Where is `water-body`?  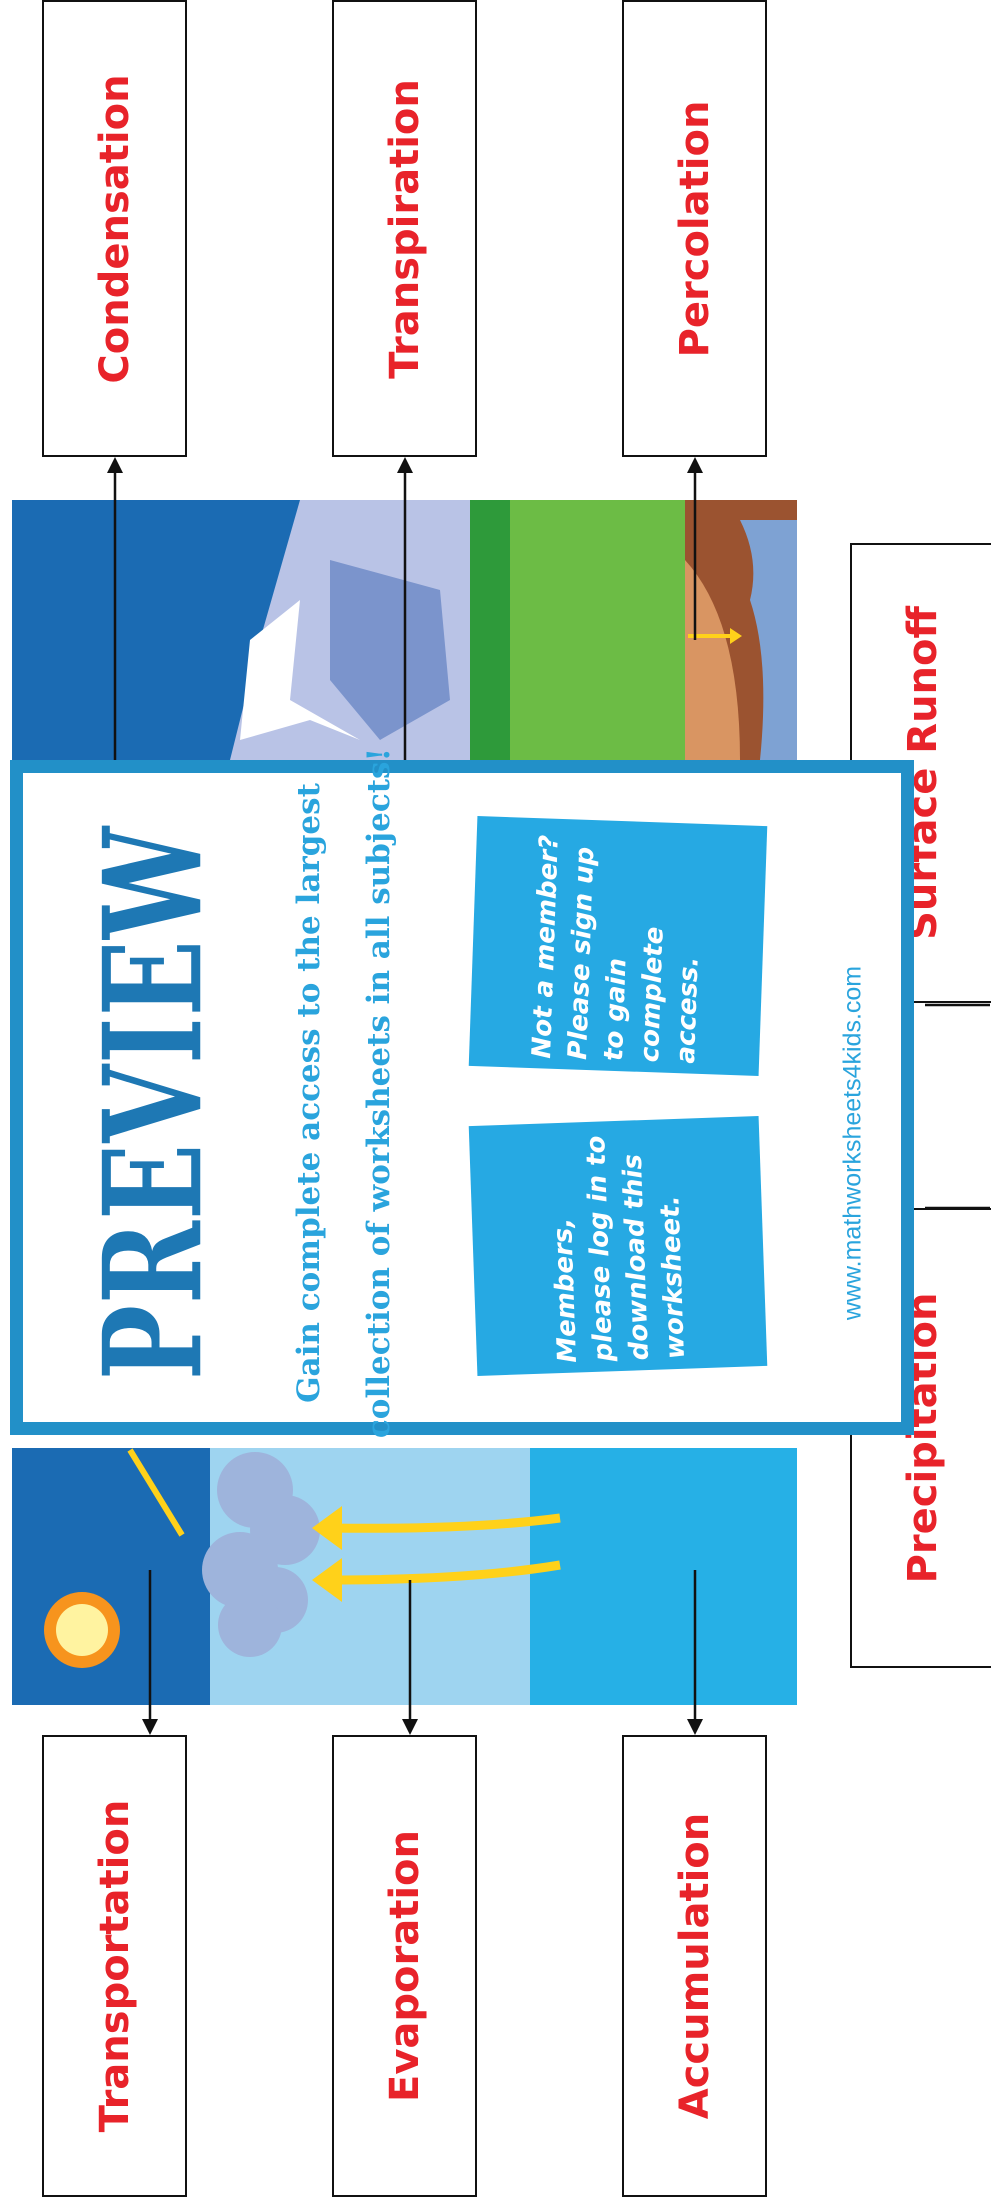 water-body is located at coordinates (663, 1576).